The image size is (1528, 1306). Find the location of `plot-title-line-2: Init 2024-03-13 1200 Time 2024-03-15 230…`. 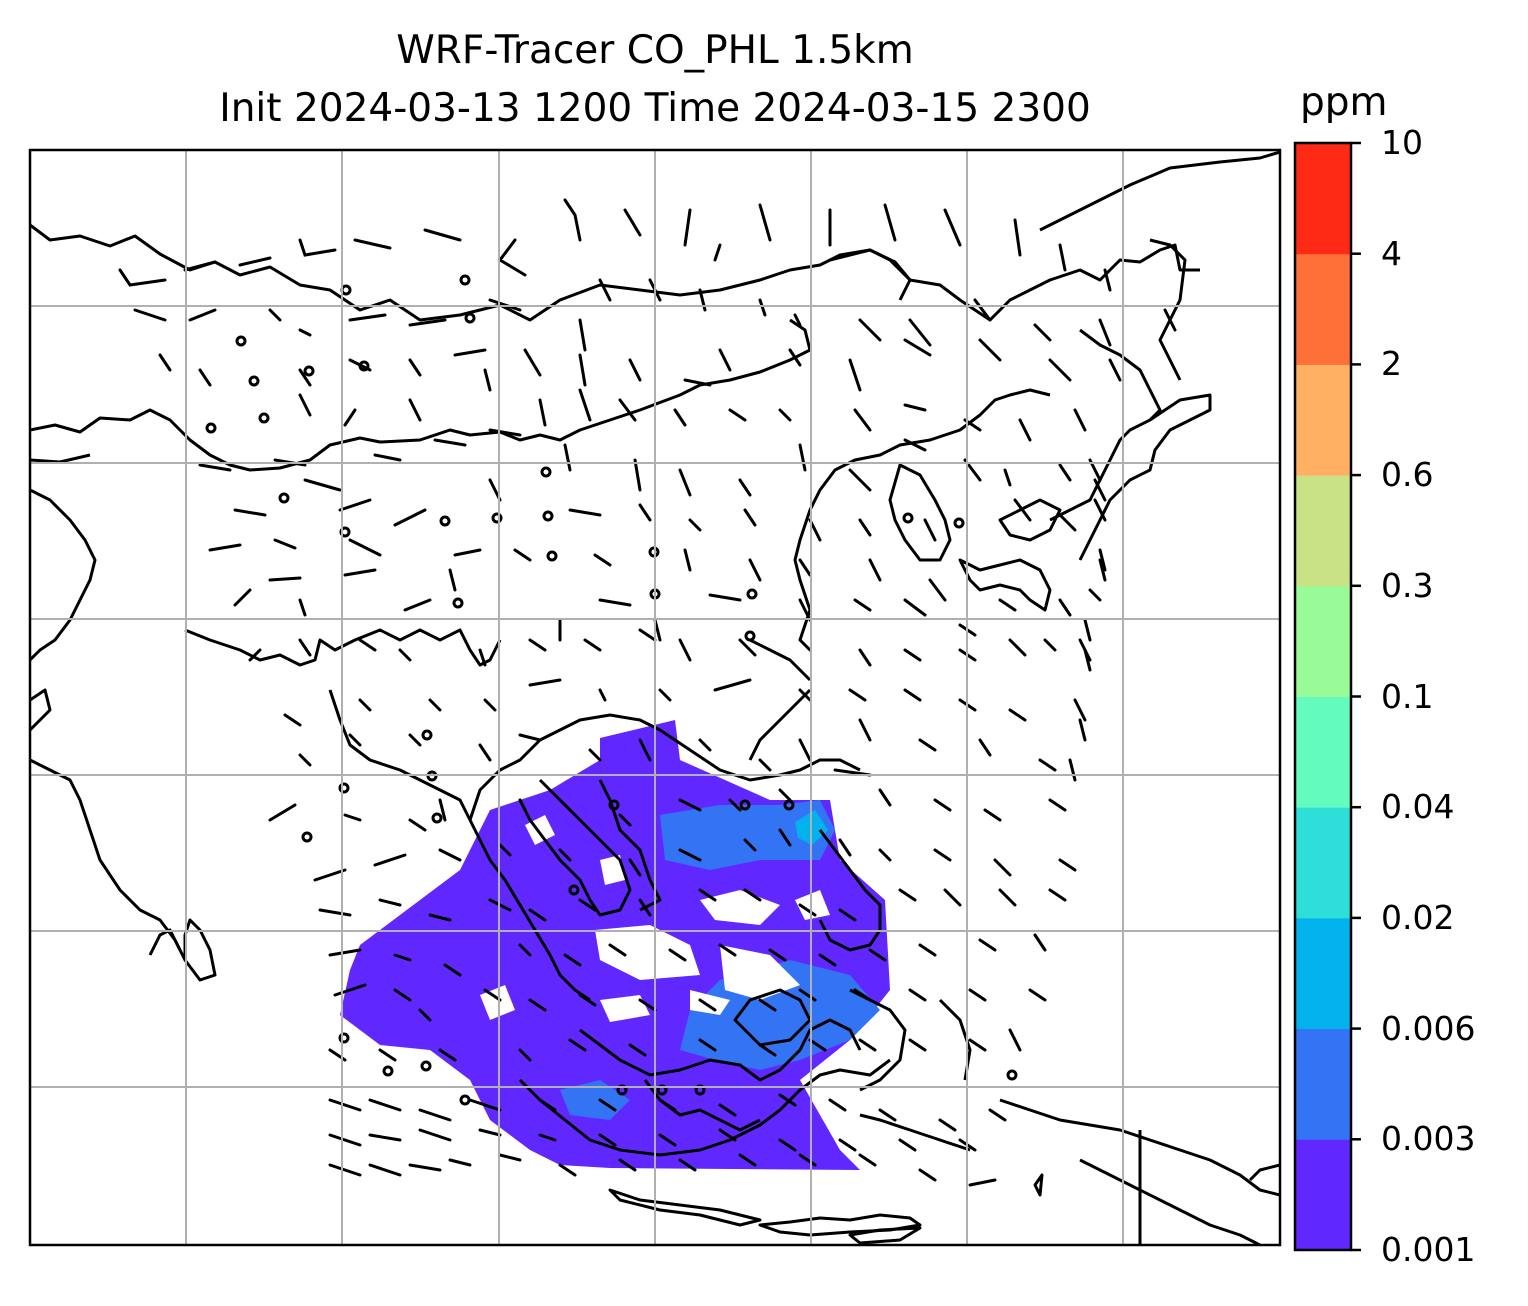

plot-title-line-2: Init 2024-03-13 1200 Time 2024-03-15 230… is located at coordinates (655, 108).